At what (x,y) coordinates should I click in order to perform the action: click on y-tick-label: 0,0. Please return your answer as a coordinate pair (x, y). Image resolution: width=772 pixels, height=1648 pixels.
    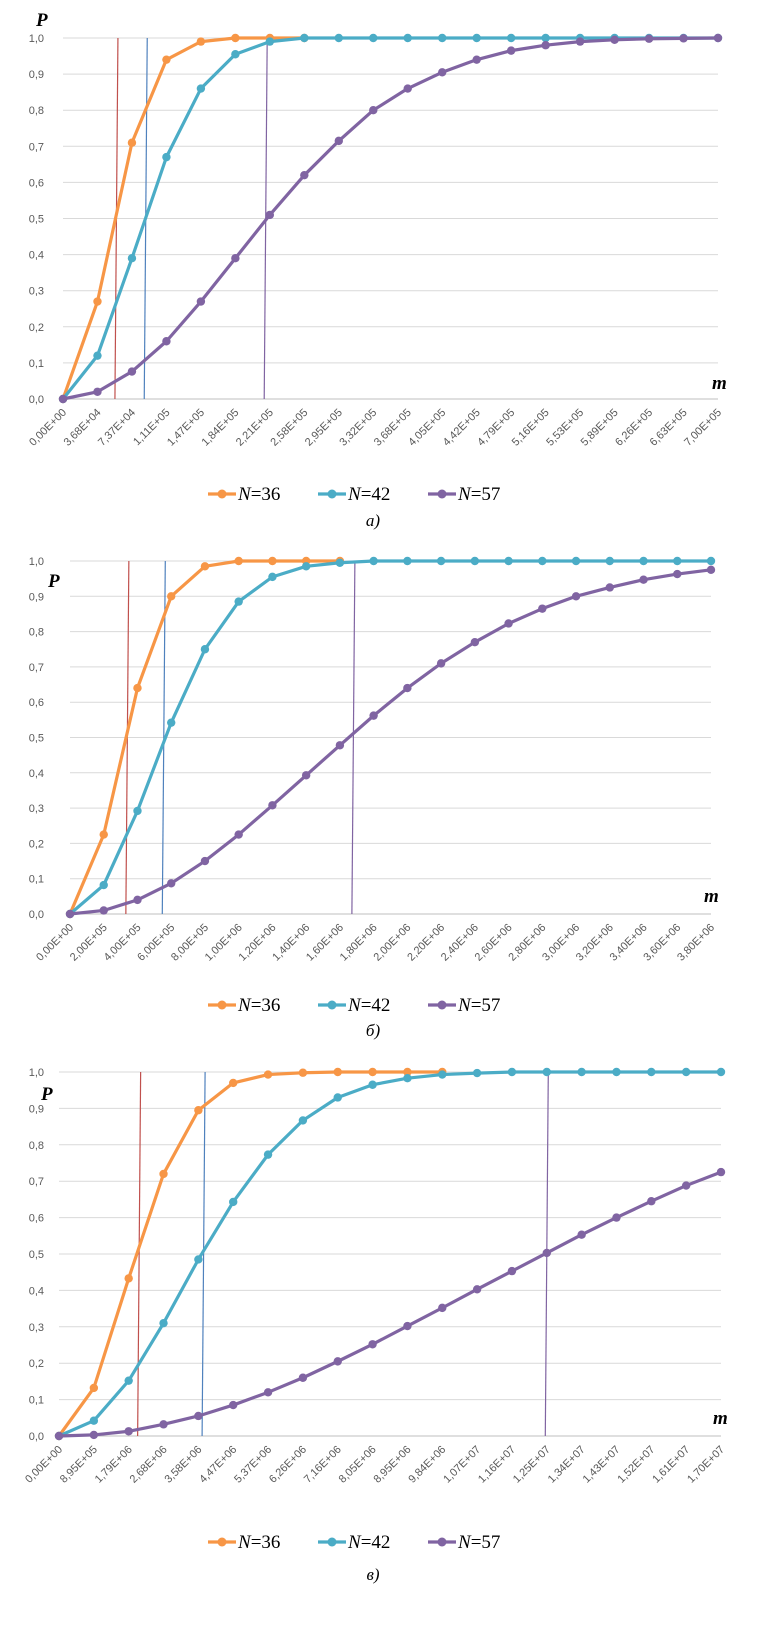
    Looking at the image, I should click on (36, 915).